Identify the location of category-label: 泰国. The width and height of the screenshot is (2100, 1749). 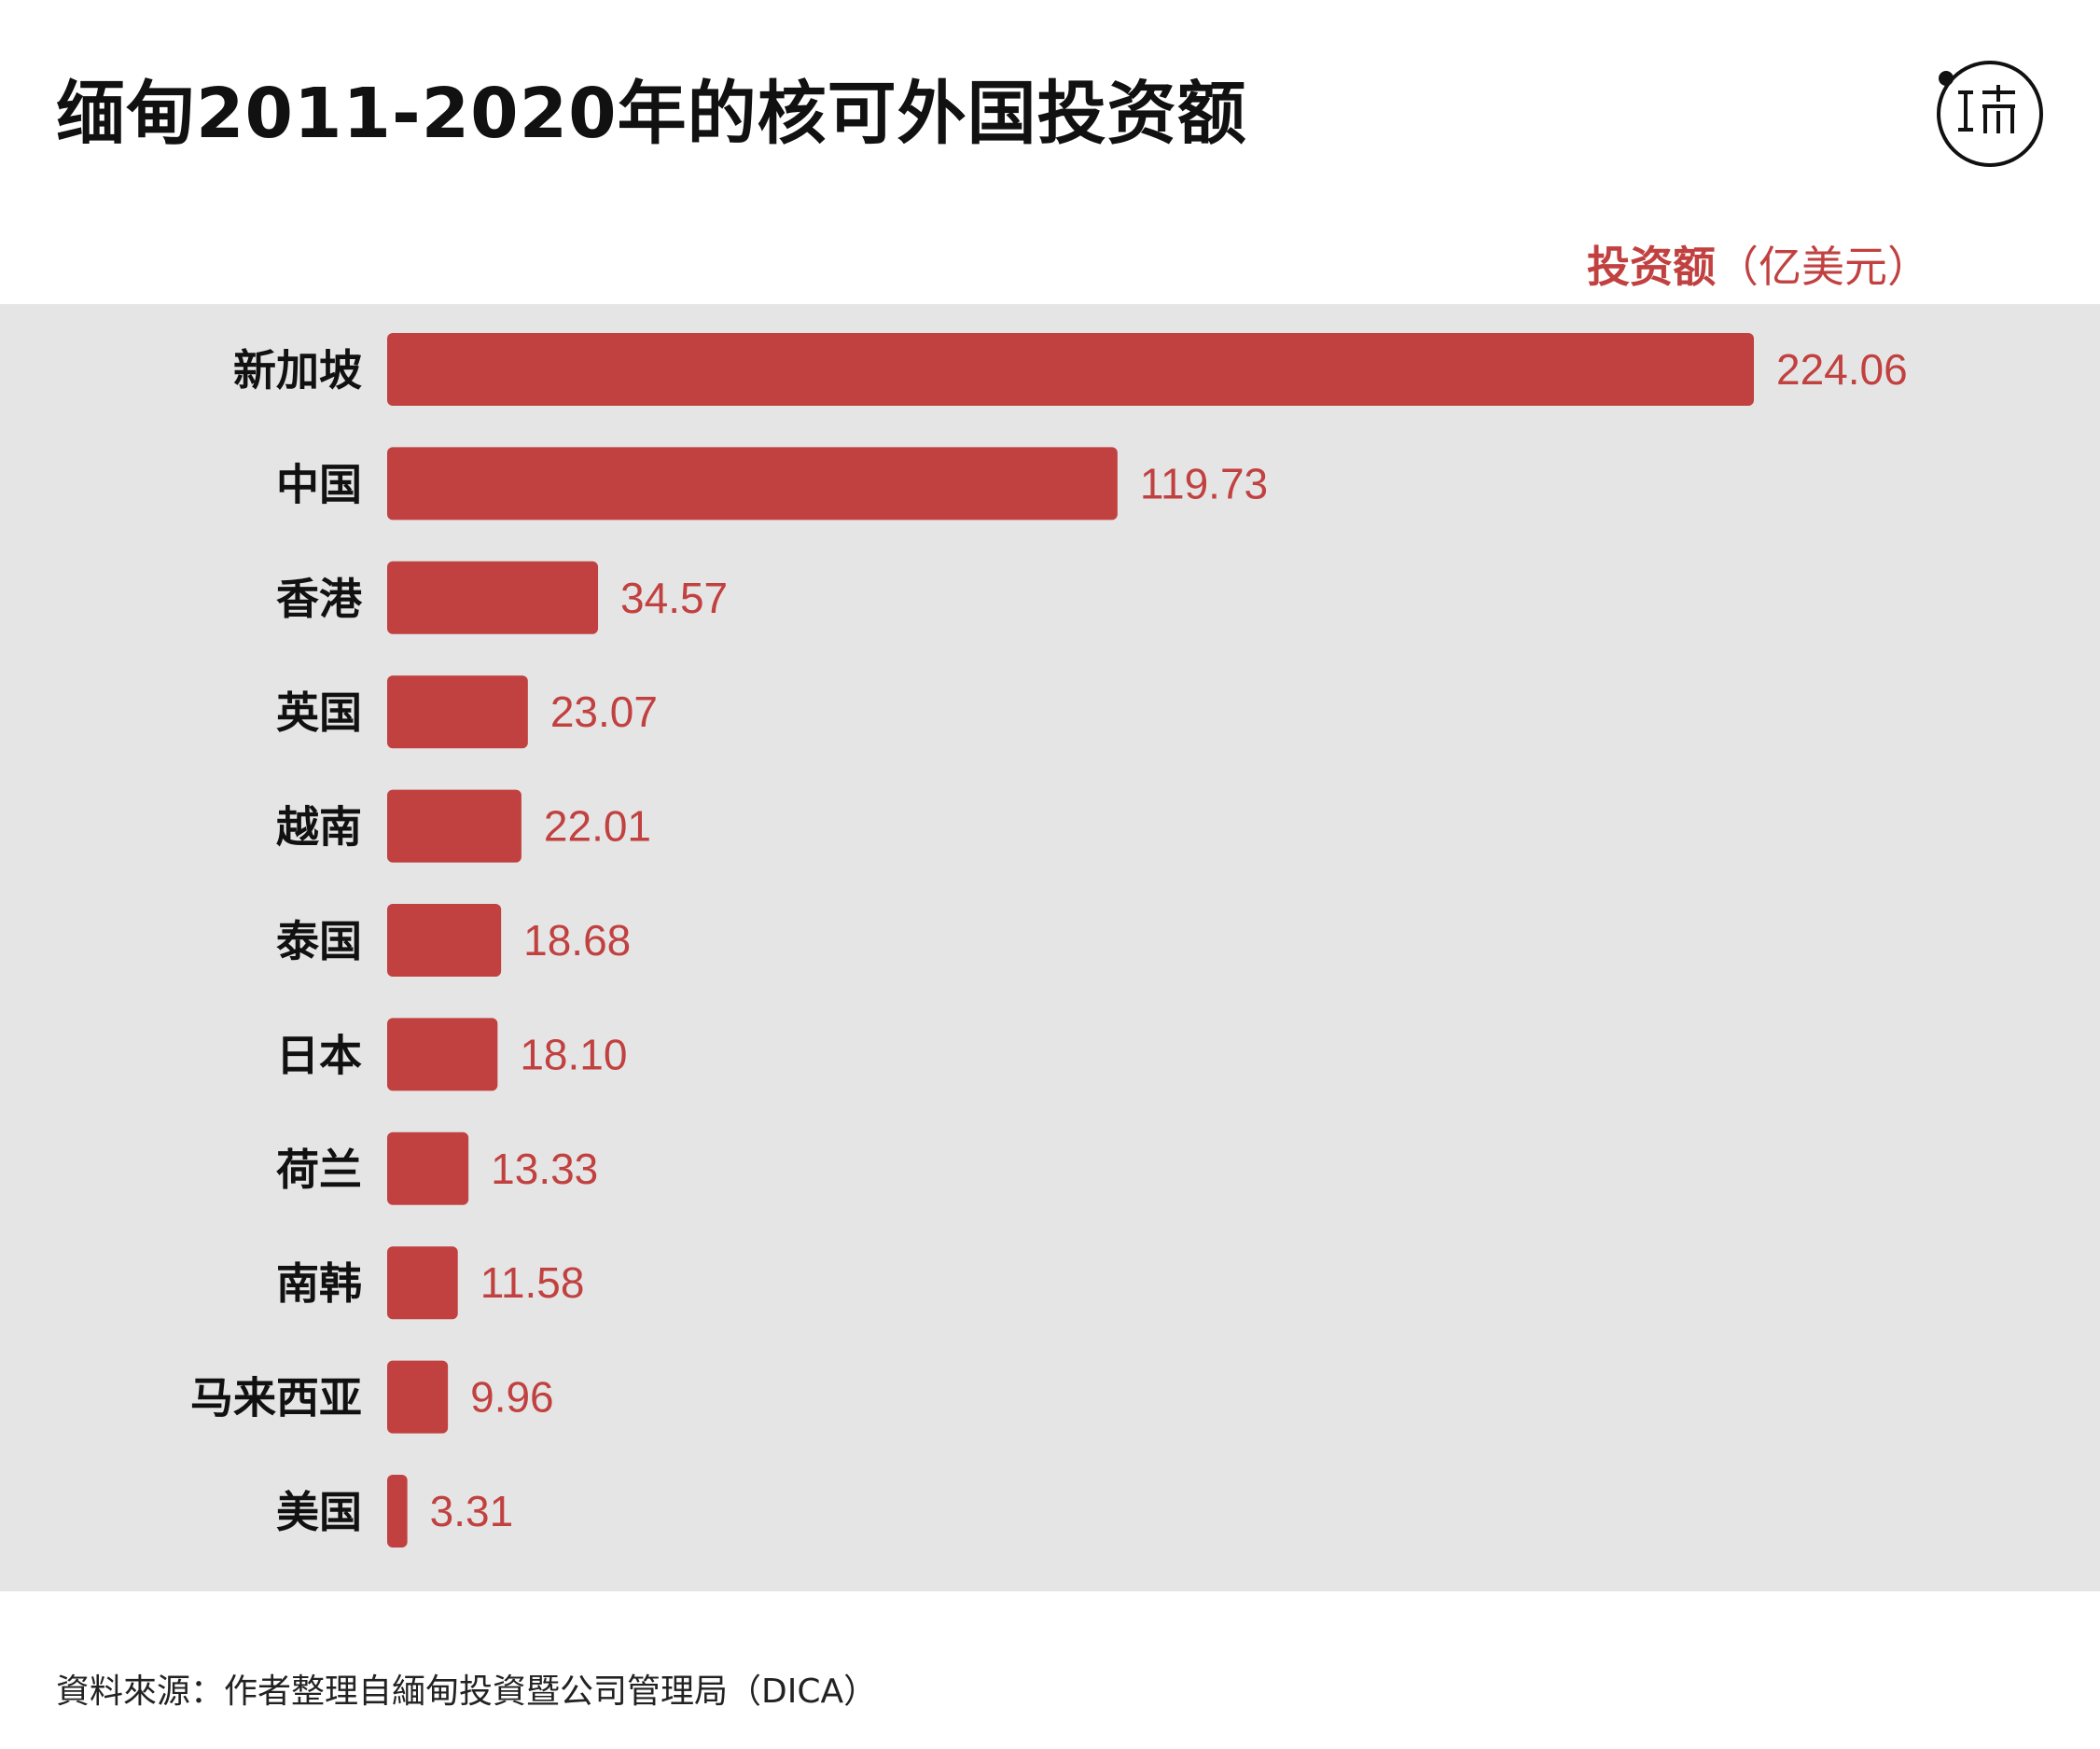
(319, 941).